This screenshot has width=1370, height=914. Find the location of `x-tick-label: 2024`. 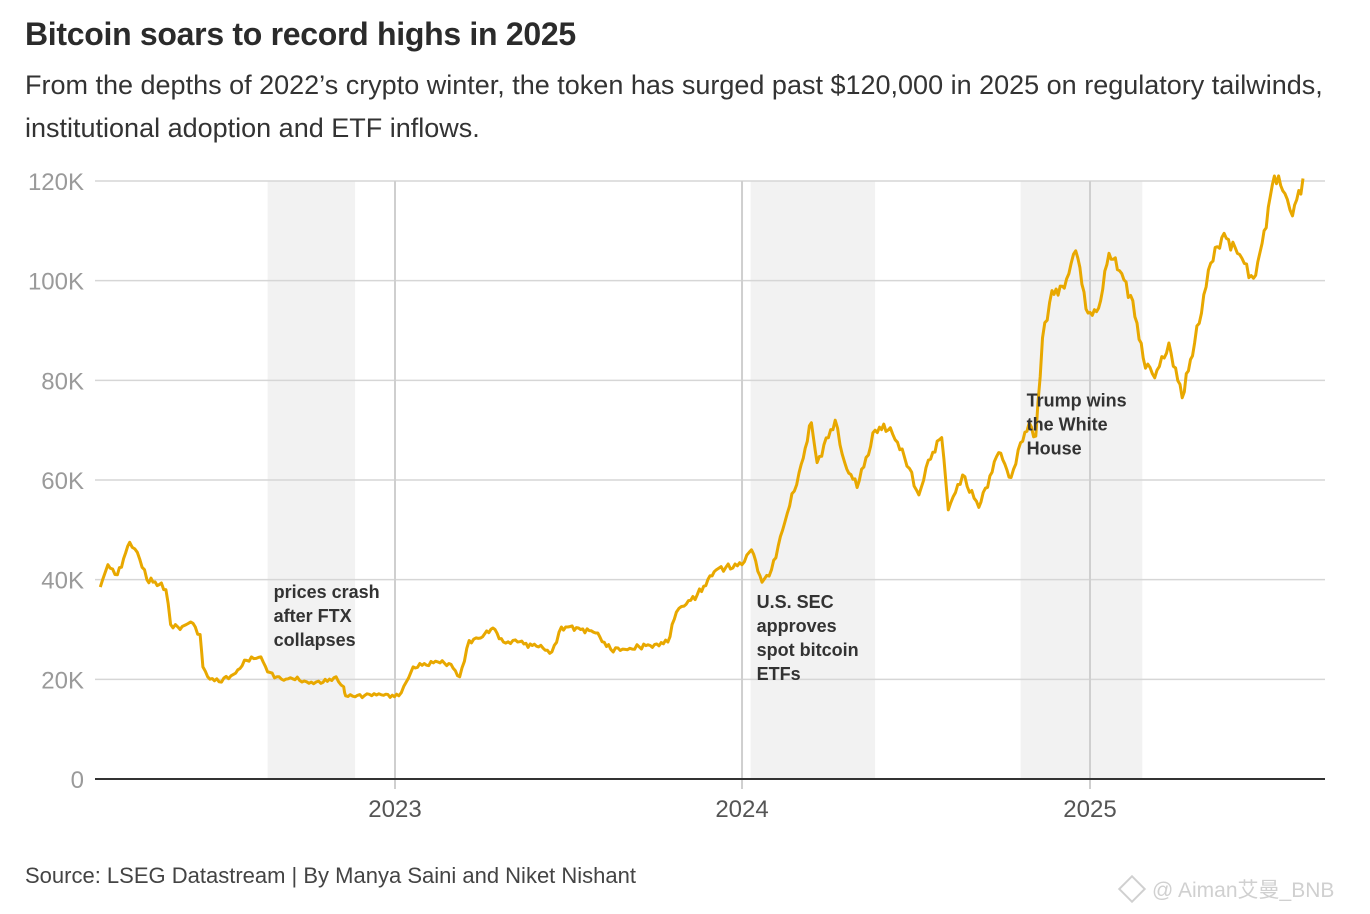

x-tick-label: 2024 is located at coordinates (741, 809).